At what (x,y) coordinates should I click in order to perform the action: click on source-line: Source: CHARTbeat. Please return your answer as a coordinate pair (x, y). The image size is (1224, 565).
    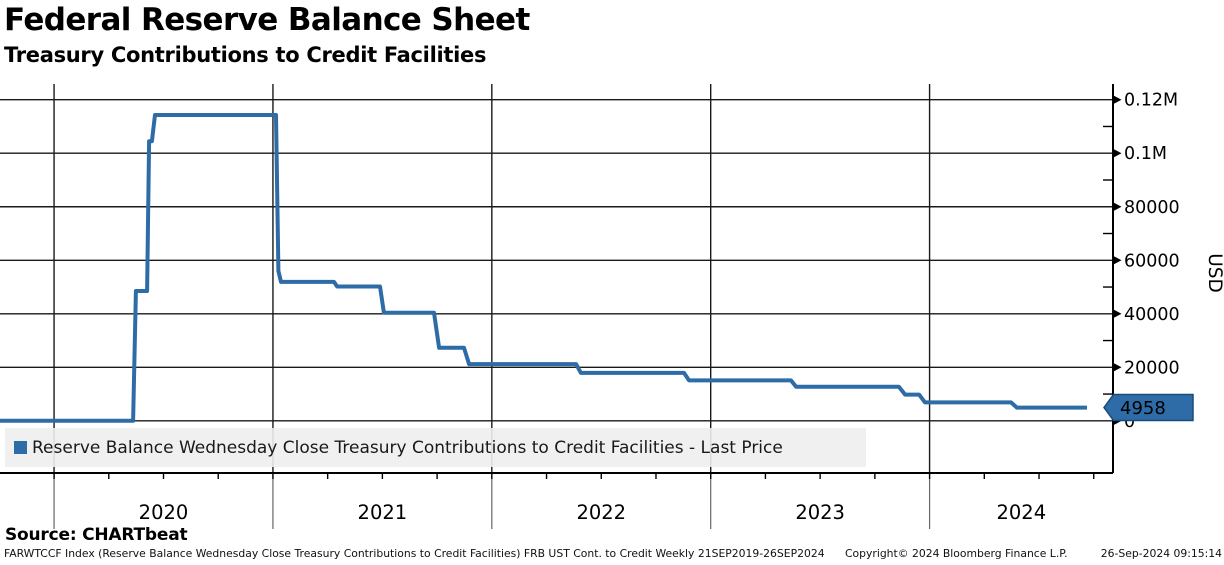
    Looking at the image, I should click on (96, 535).